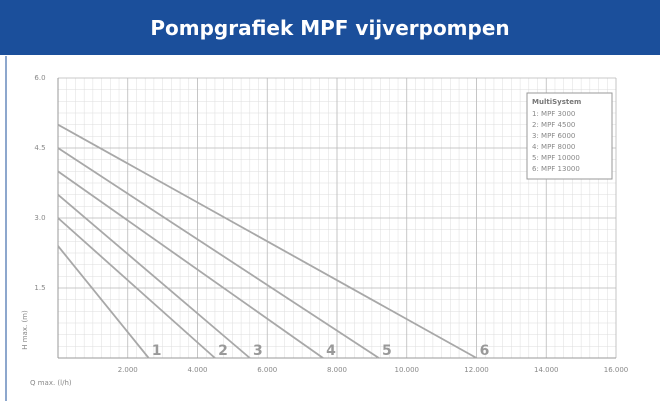 The height and width of the screenshot is (401, 660). I want to click on x-axis-label: Q max. (l/h), so click(51, 383).